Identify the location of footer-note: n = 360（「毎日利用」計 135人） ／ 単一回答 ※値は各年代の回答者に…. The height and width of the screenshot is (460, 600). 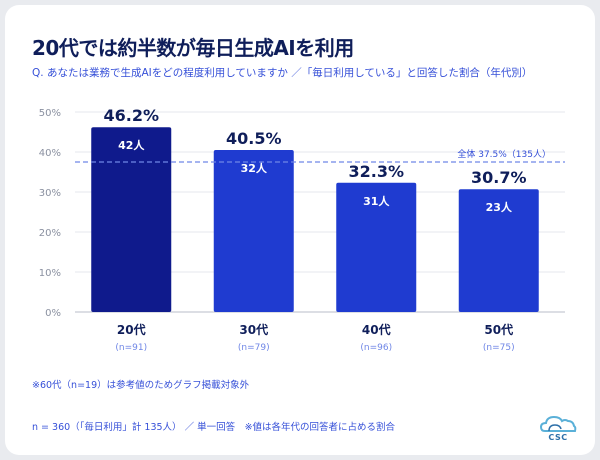
(214, 427).